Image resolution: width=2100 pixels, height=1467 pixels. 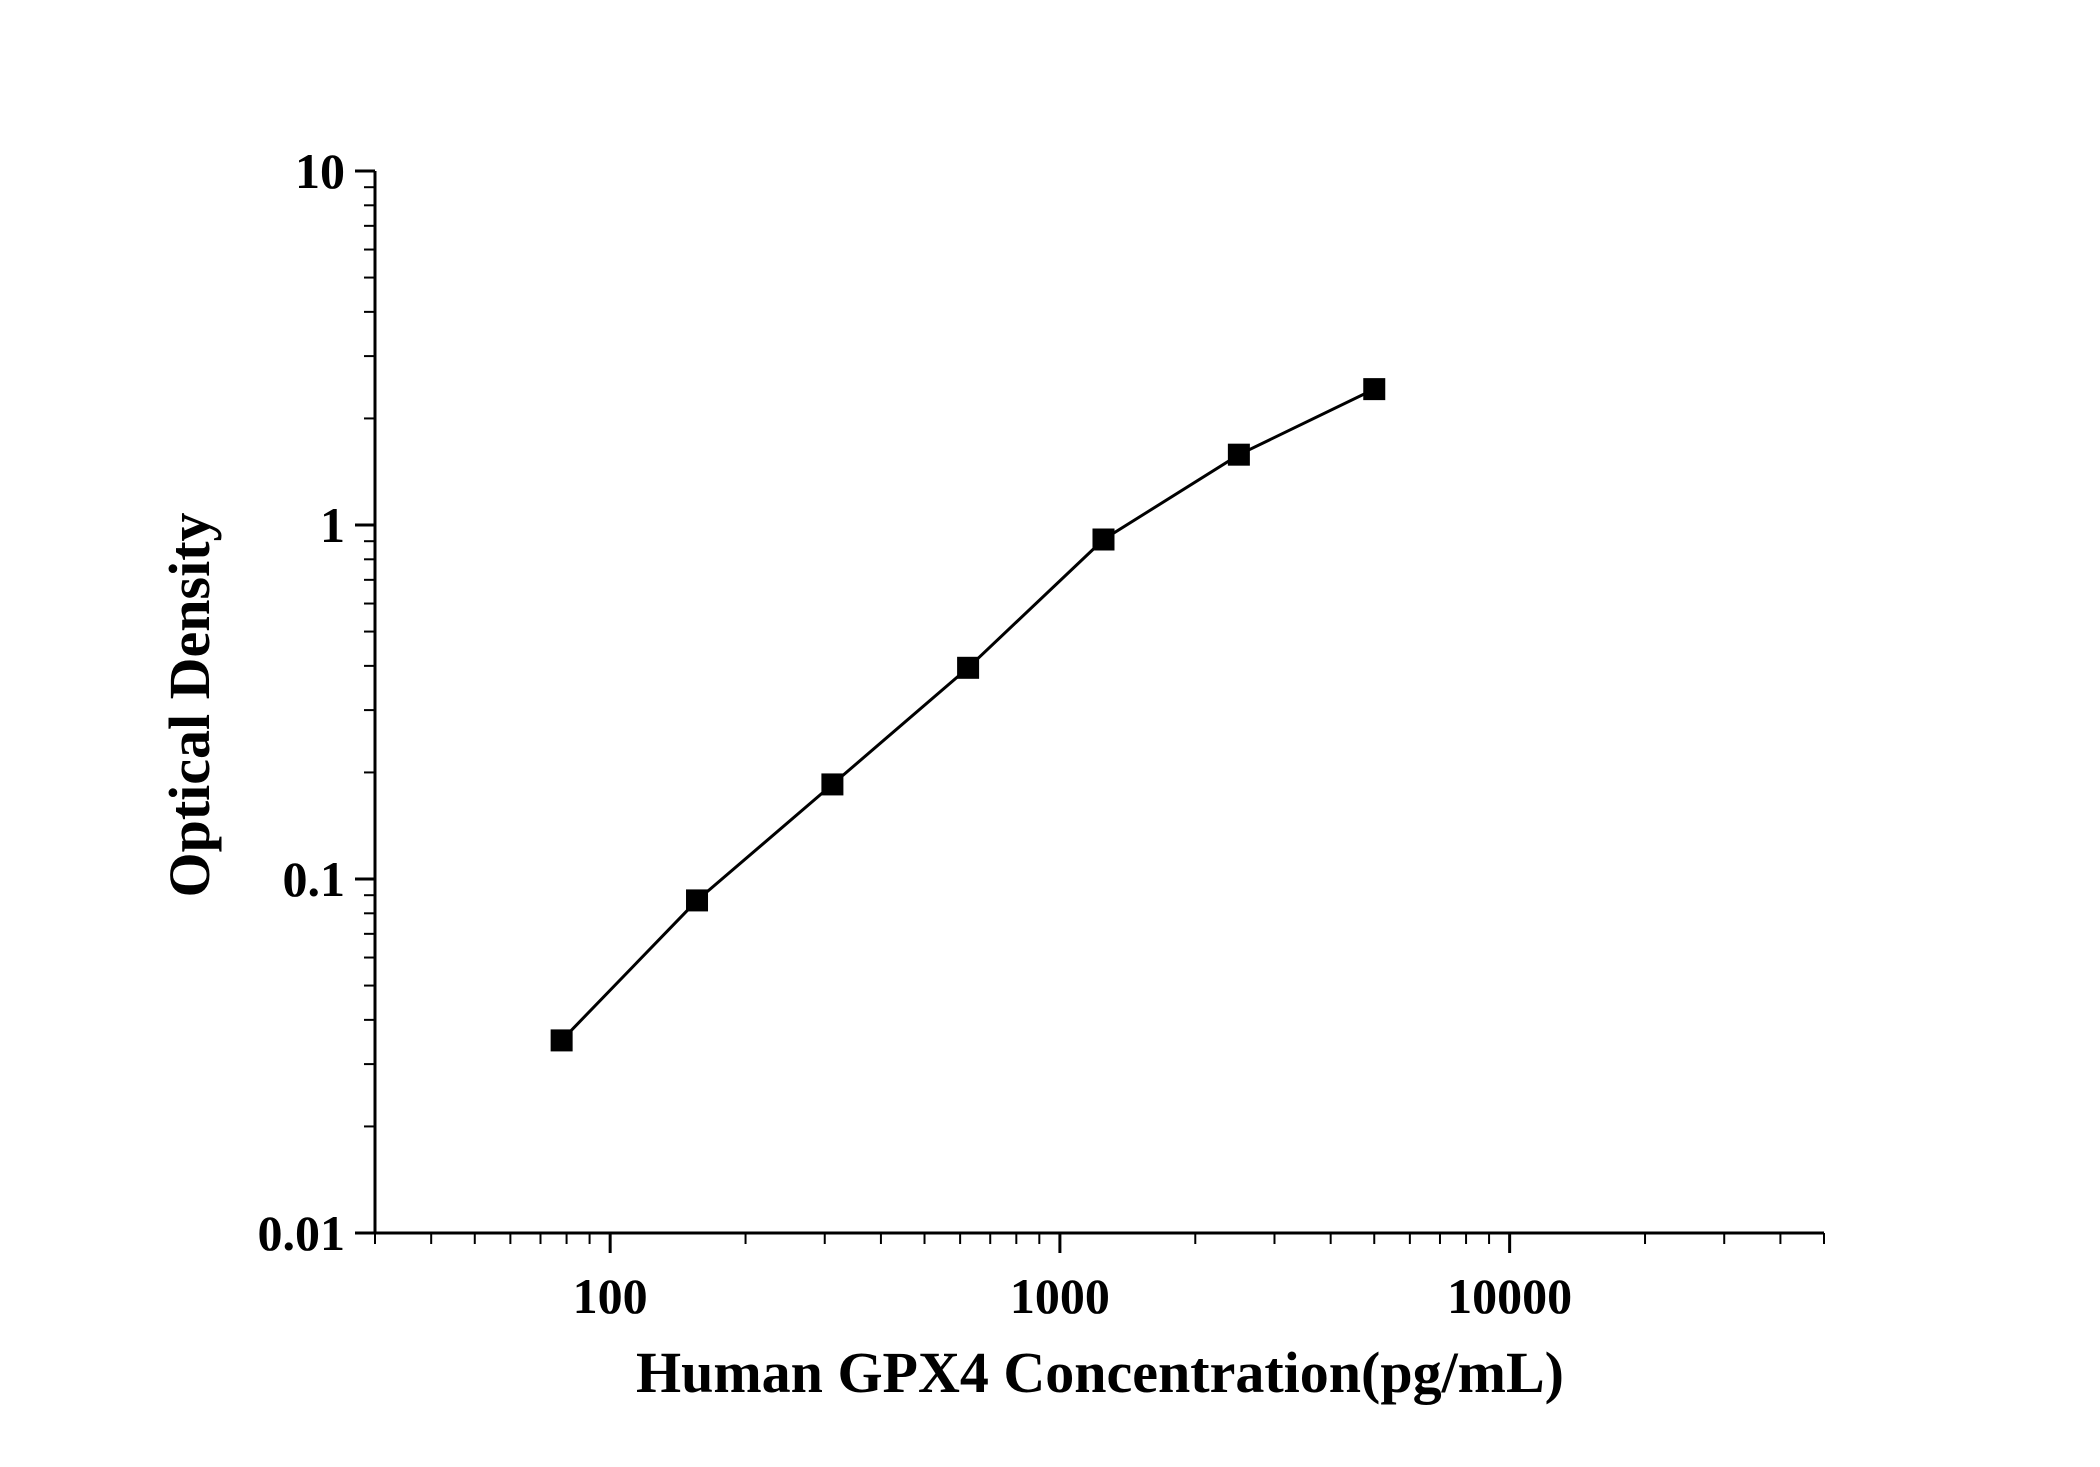 What do you see at coordinates (1060, 1296) in the screenshot?
I see `x-tick-label: 1000` at bounding box center [1060, 1296].